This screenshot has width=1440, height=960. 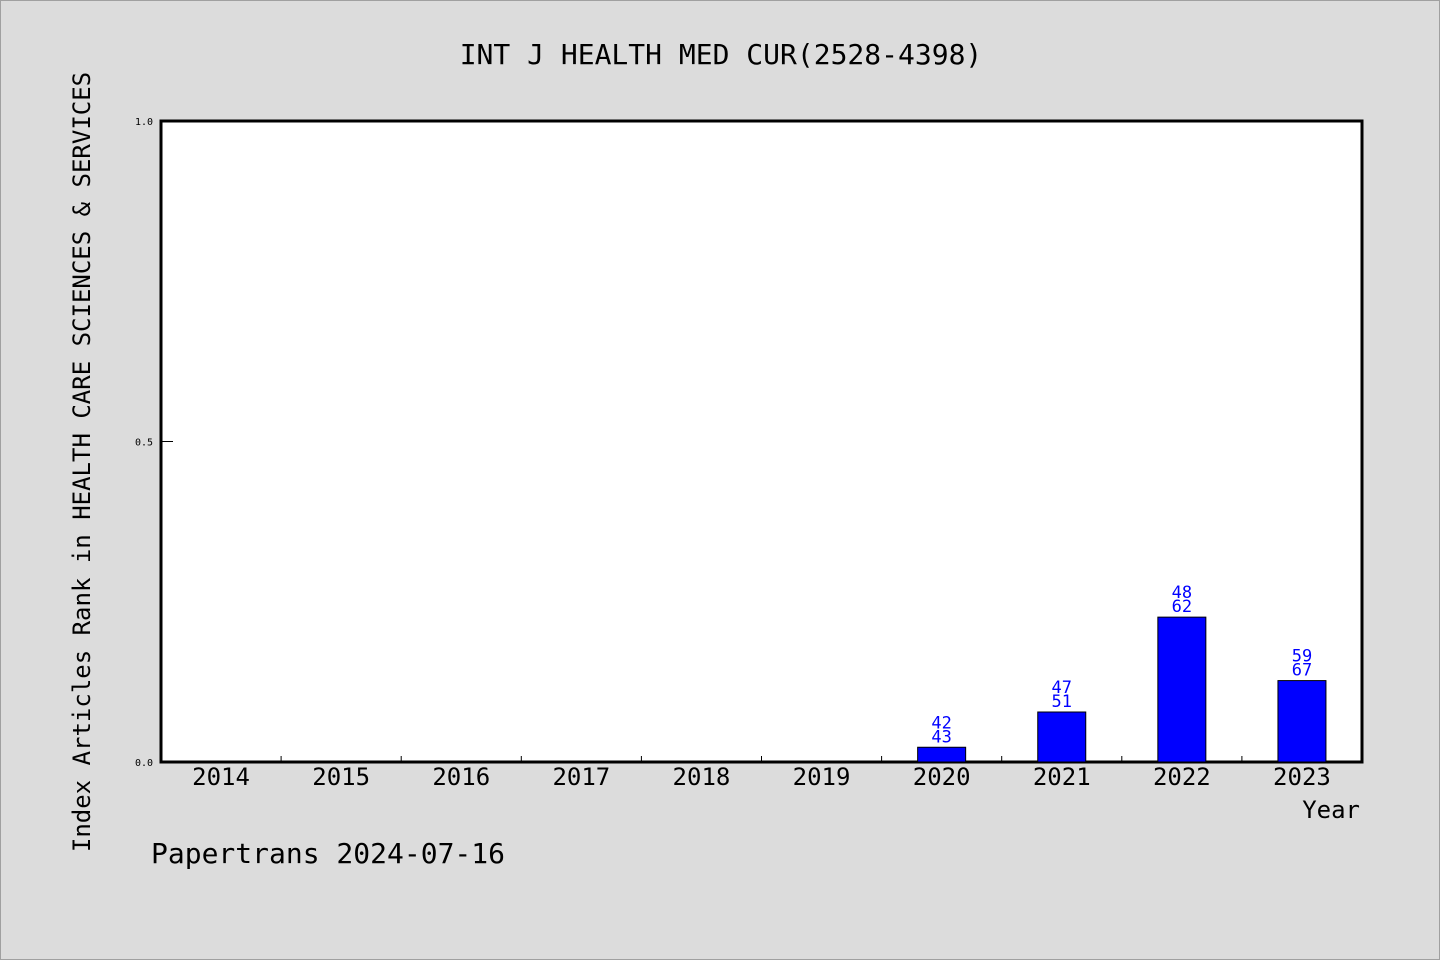 What do you see at coordinates (822, 777) in the screenshot?
I see `x-tick-label: 2019` at bounding box center [822, 777].